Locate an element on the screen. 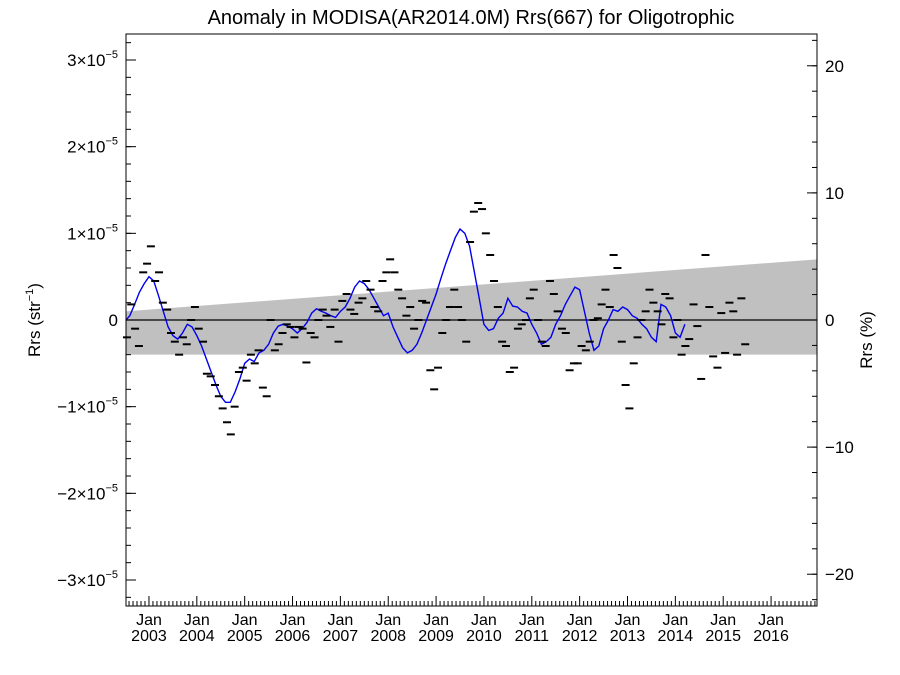 This screenshot has width=900, height=675. x-tick-year: 2011 is located at coordinates (532, 636).